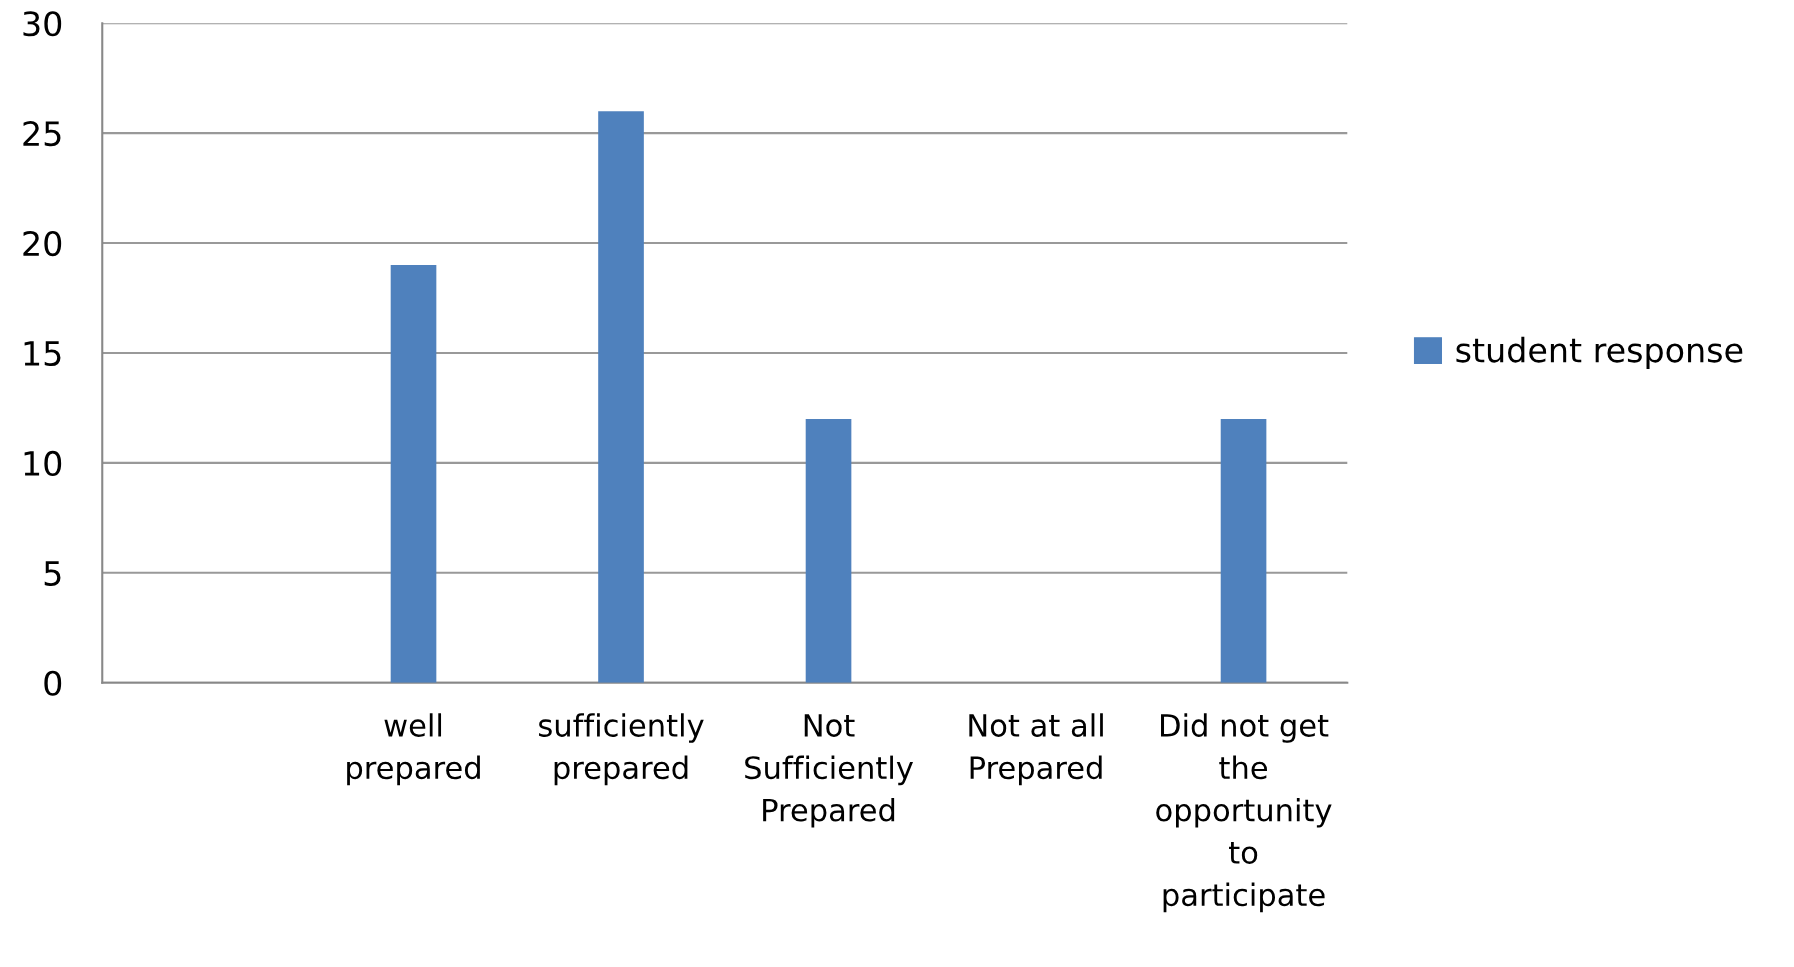 Image resolution: width=1794 pixels, height=967 pixels. Describe the element at coordinates (829, 771) in the screenshot. I see `x-tick-label: Not Sufficiently Prepared` at that location.